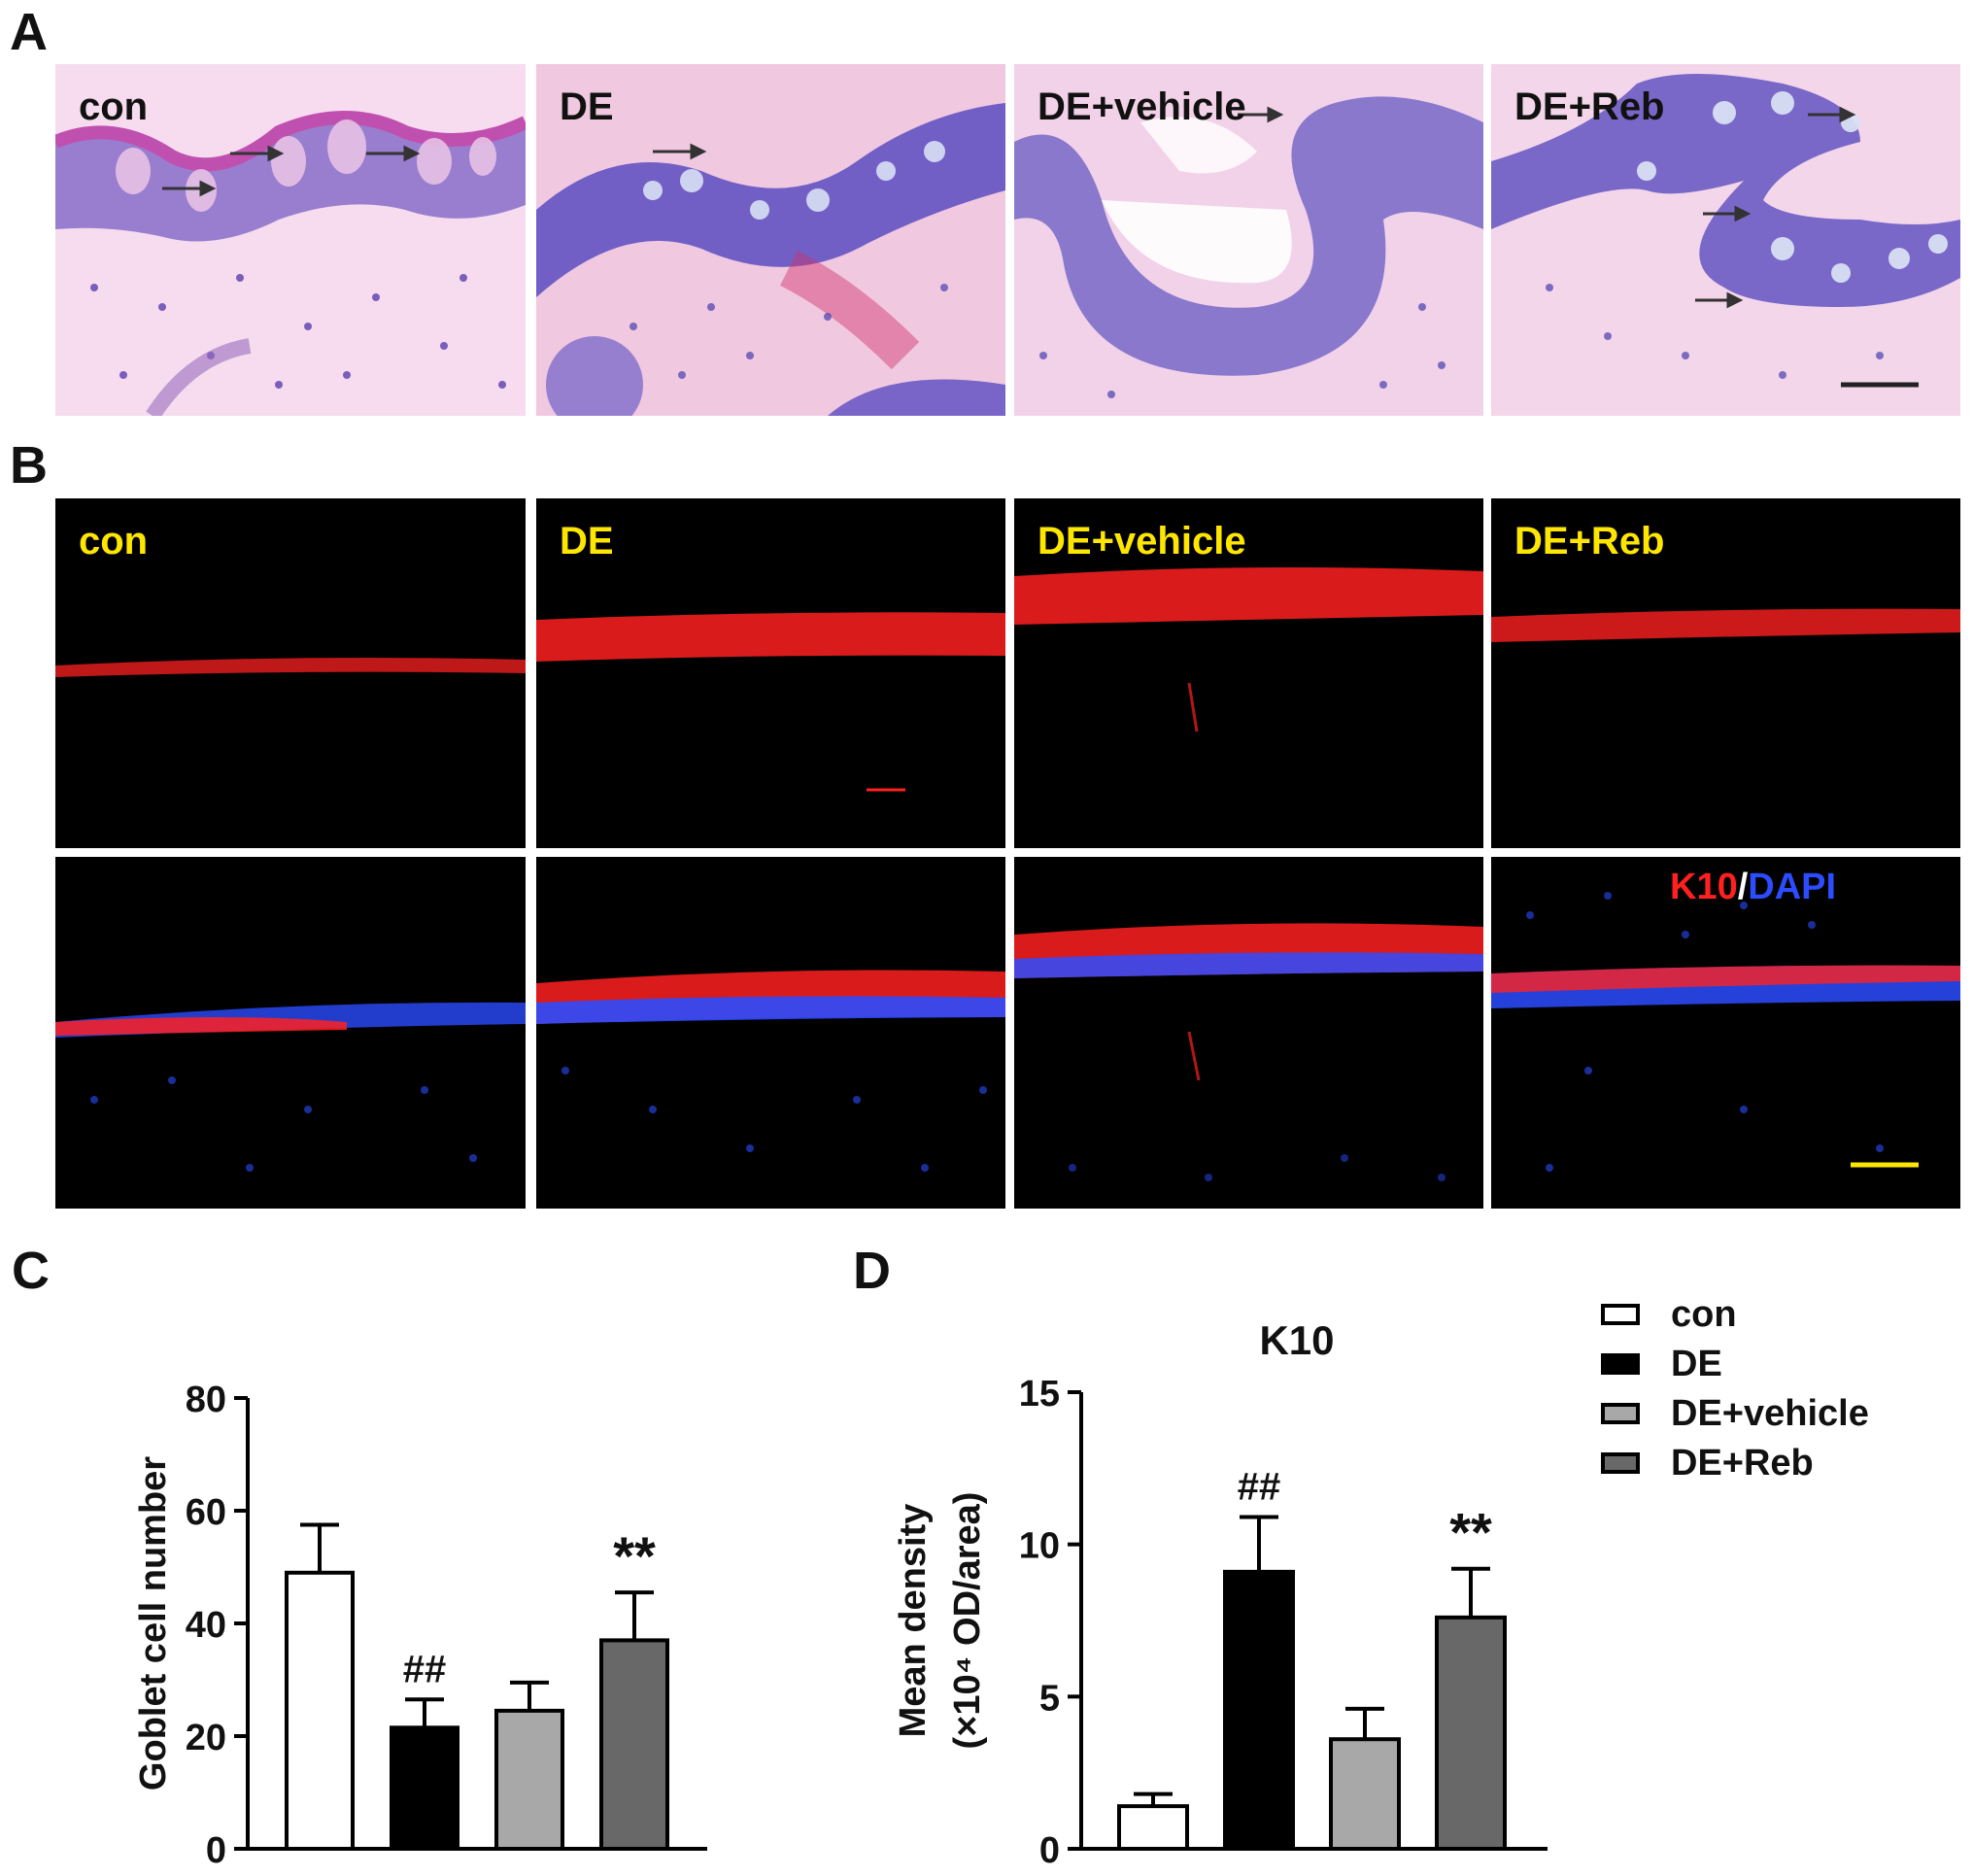 This screenshot has height=1876, width=1973. I want to click on chart-k10-density: 0 5 10 15 ## ** Mean density (×10⁴ OD/area) K10, so click(1220, 1594).